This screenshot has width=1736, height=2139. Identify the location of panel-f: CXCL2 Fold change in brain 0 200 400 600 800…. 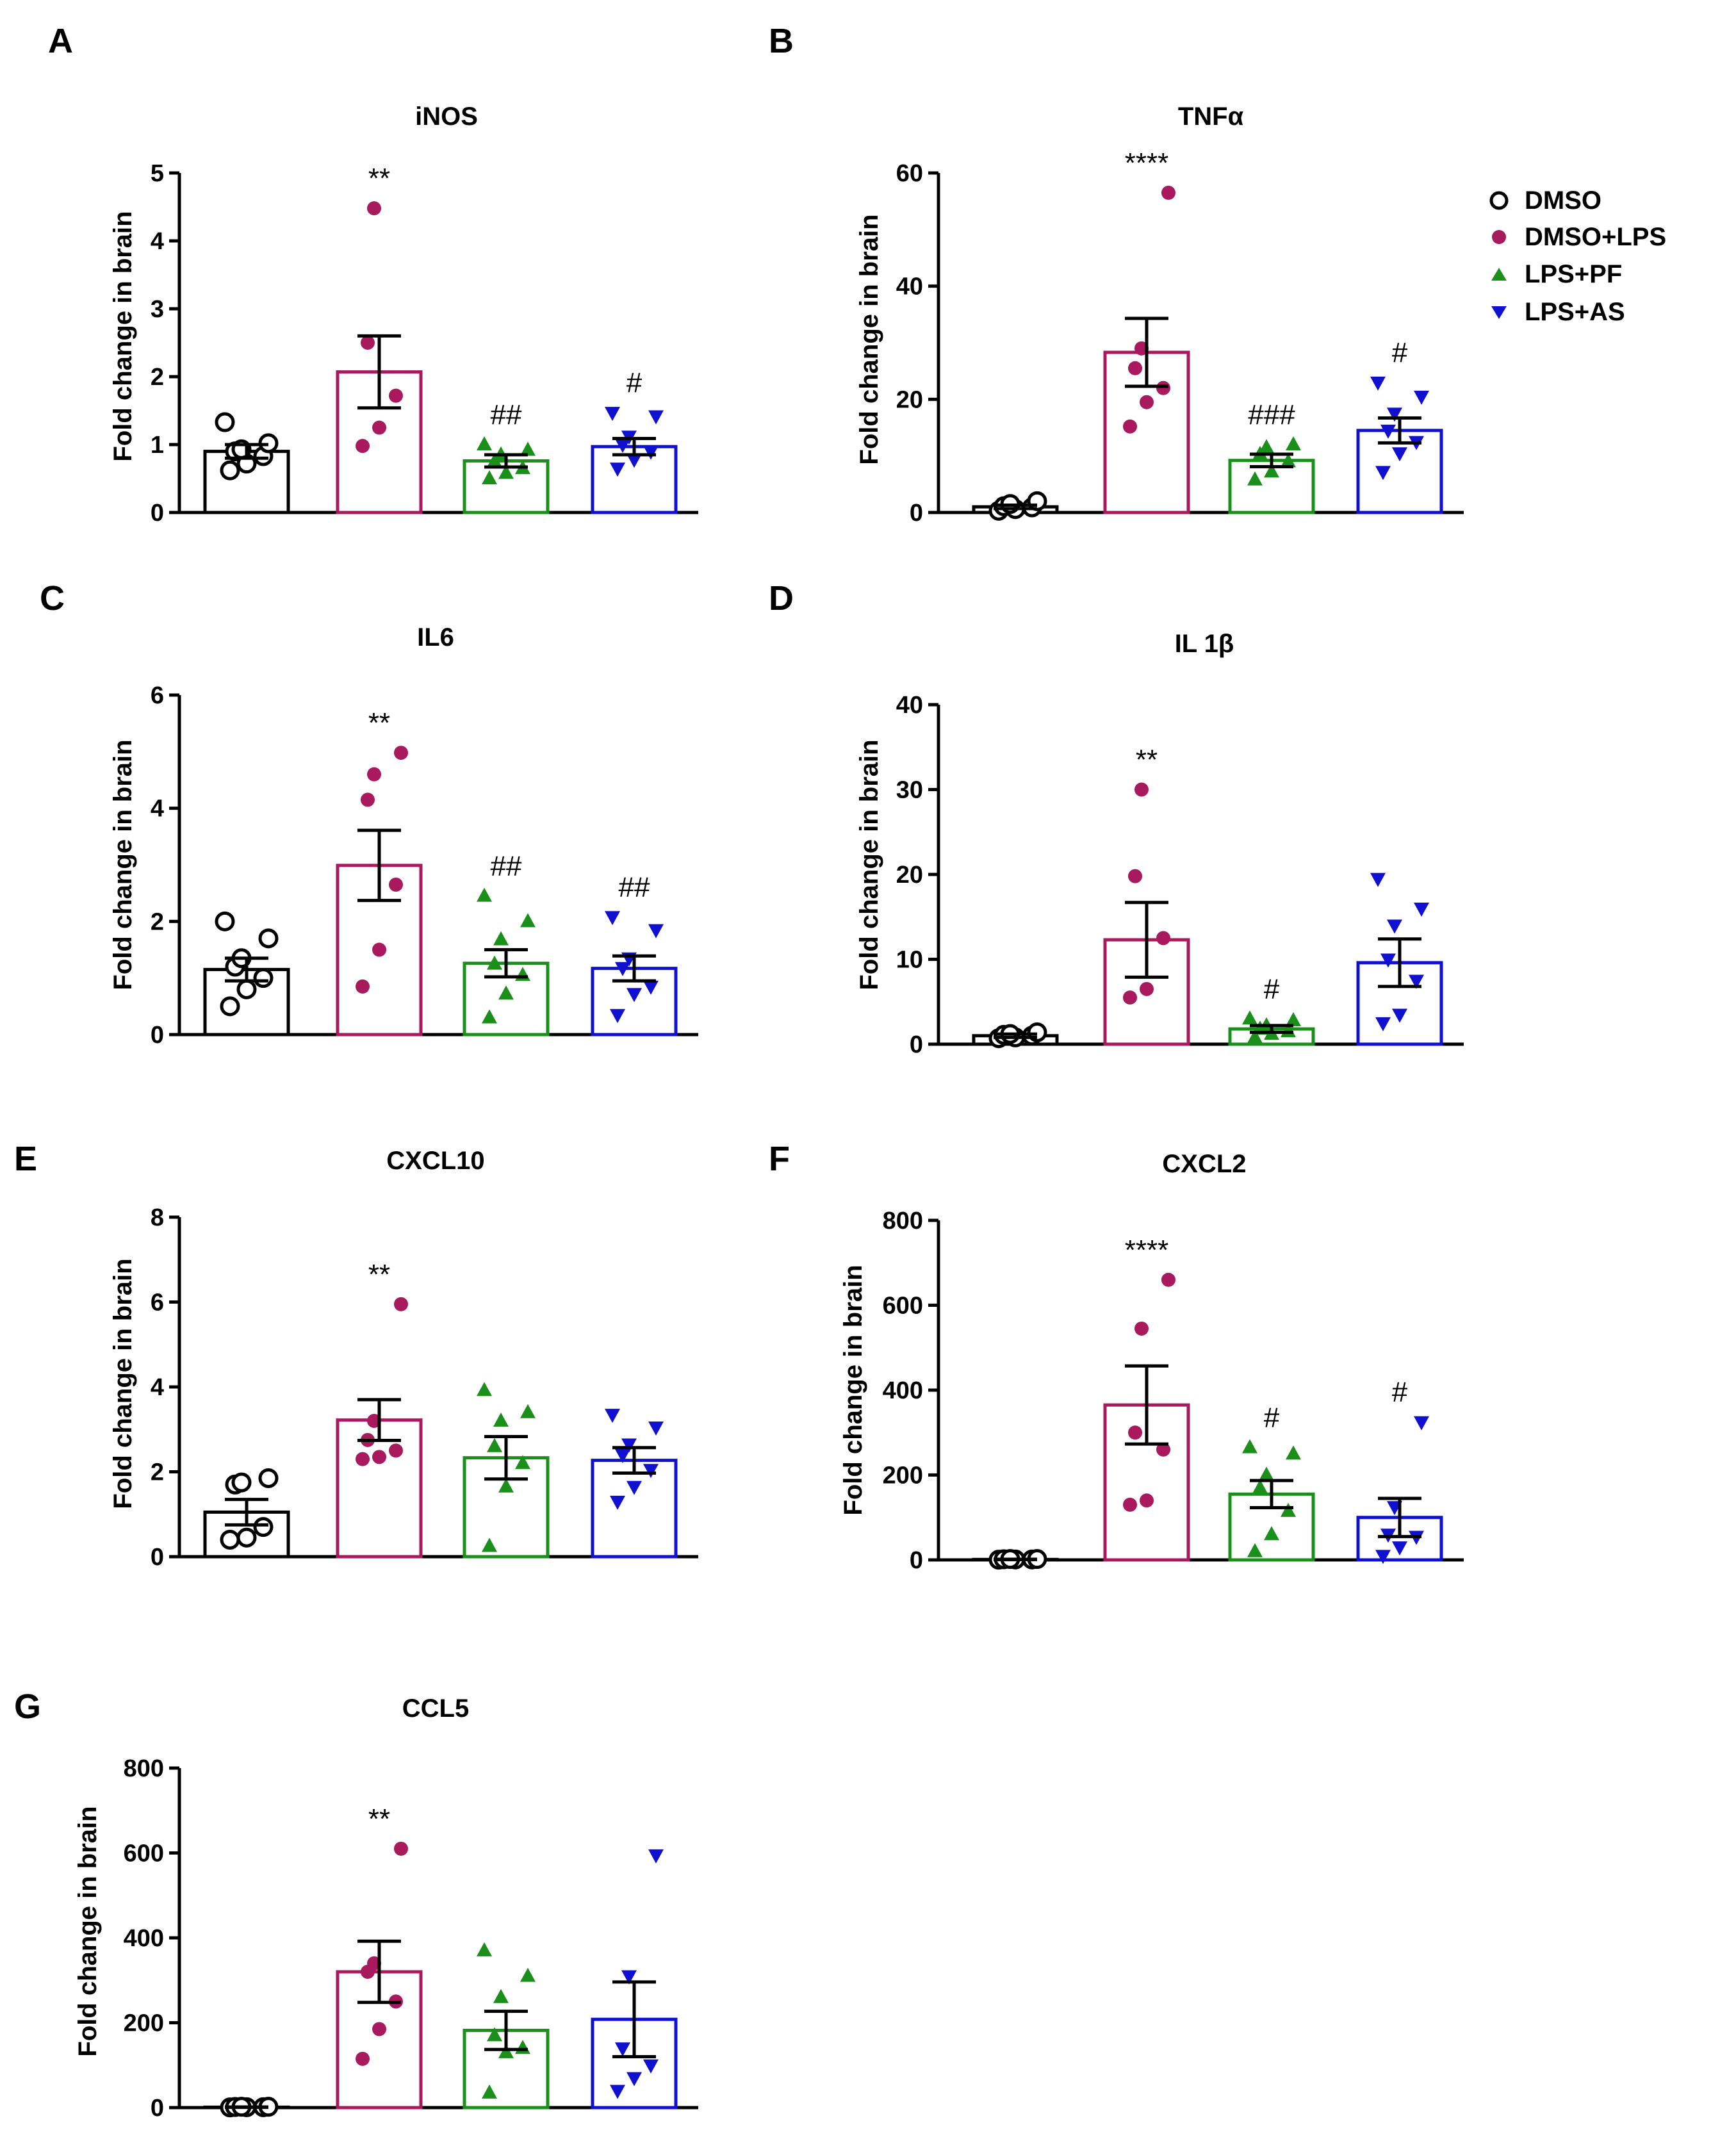
(1151, 1362).